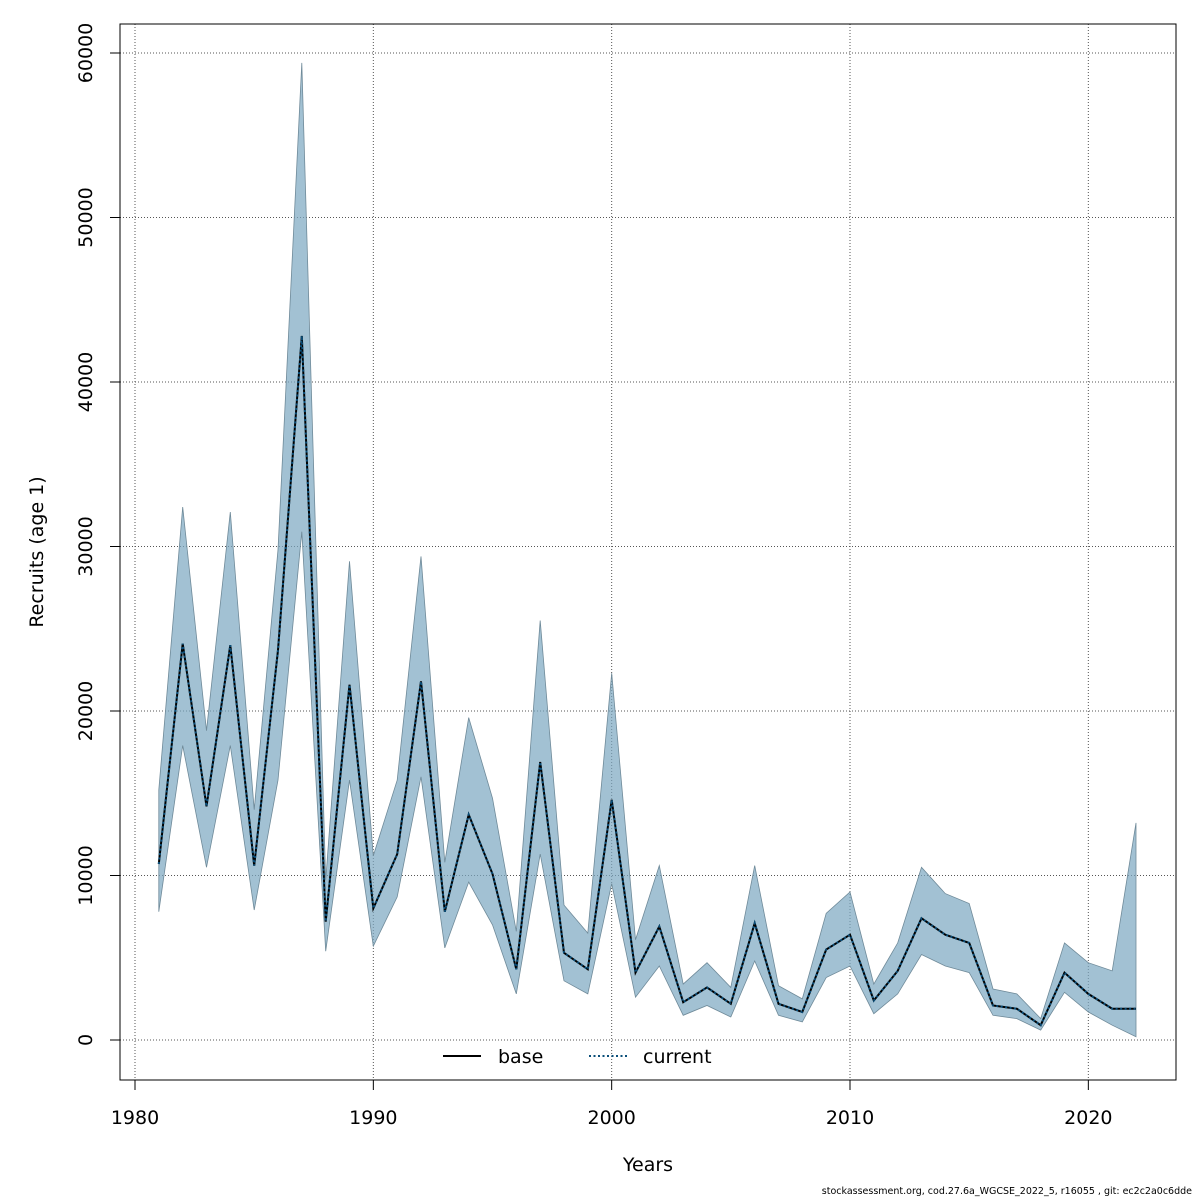 The image size is (1200, 1200). I want to click on legend: base current, so click(577, 1057).